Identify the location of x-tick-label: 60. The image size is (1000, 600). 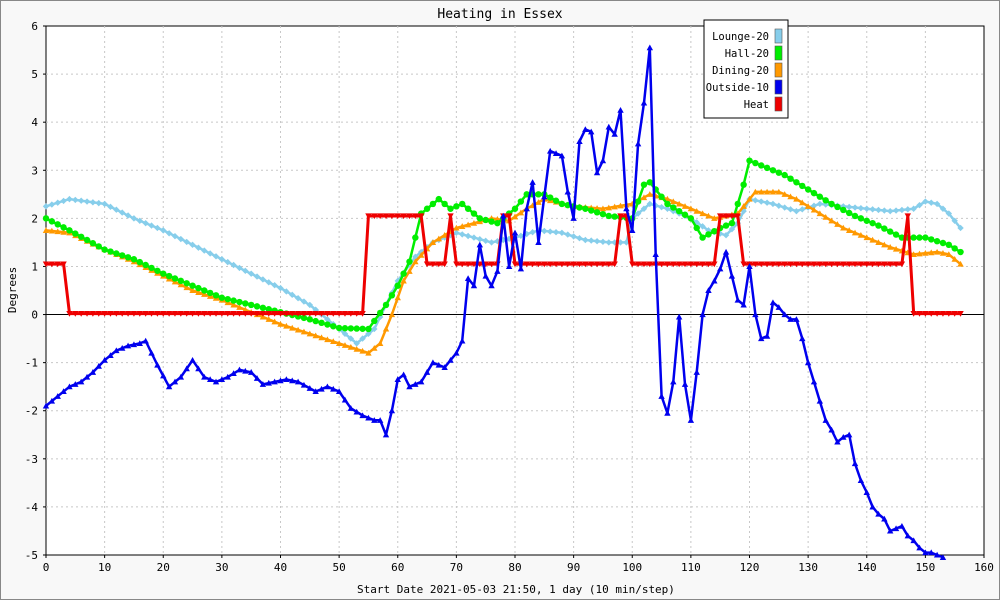
(397, 567).